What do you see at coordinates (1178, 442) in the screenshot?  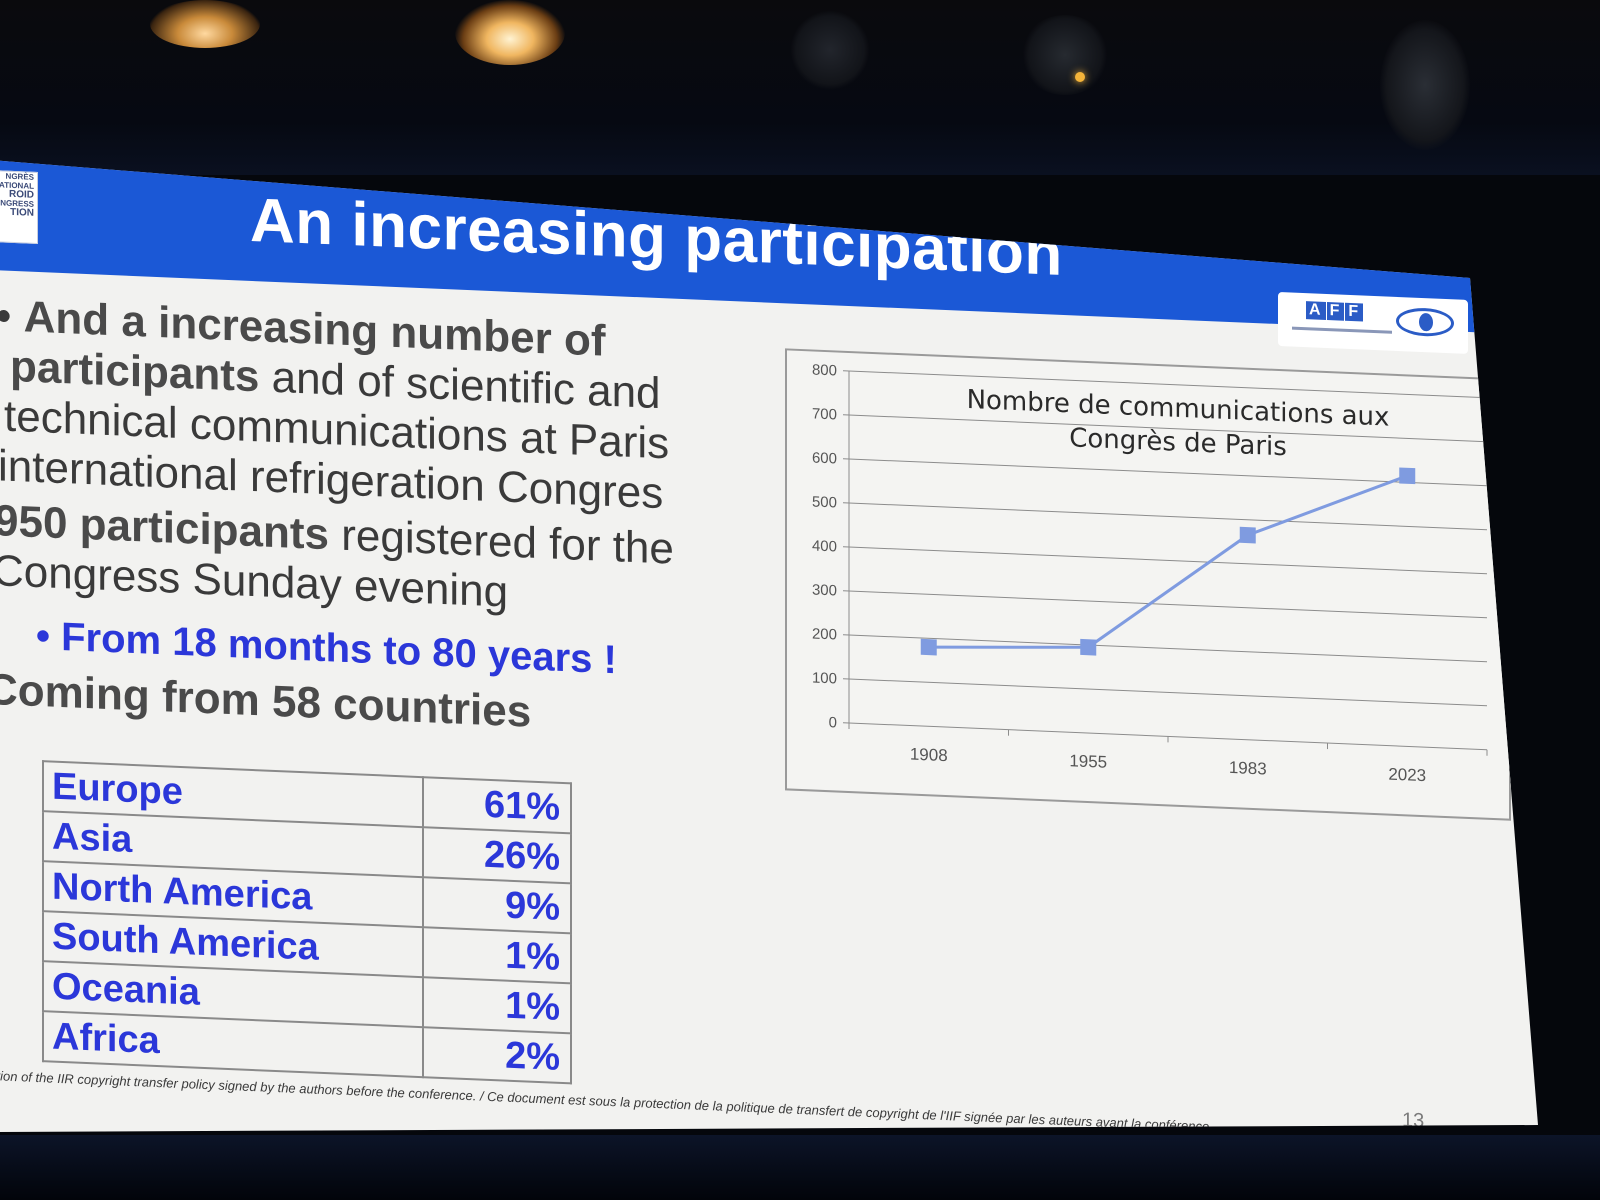 I see `chart-title: Congrès de Paris` at bounding box center [1178, 442].